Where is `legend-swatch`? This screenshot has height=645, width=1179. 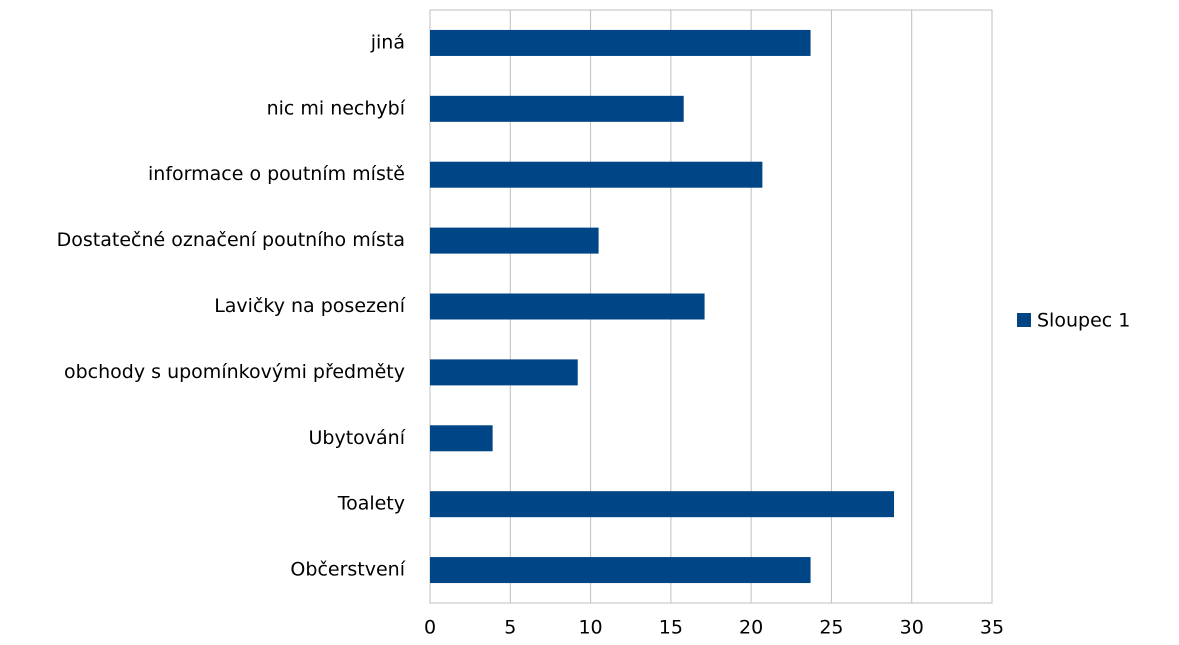 legend-swatch is located at coordinates (1024, 320).